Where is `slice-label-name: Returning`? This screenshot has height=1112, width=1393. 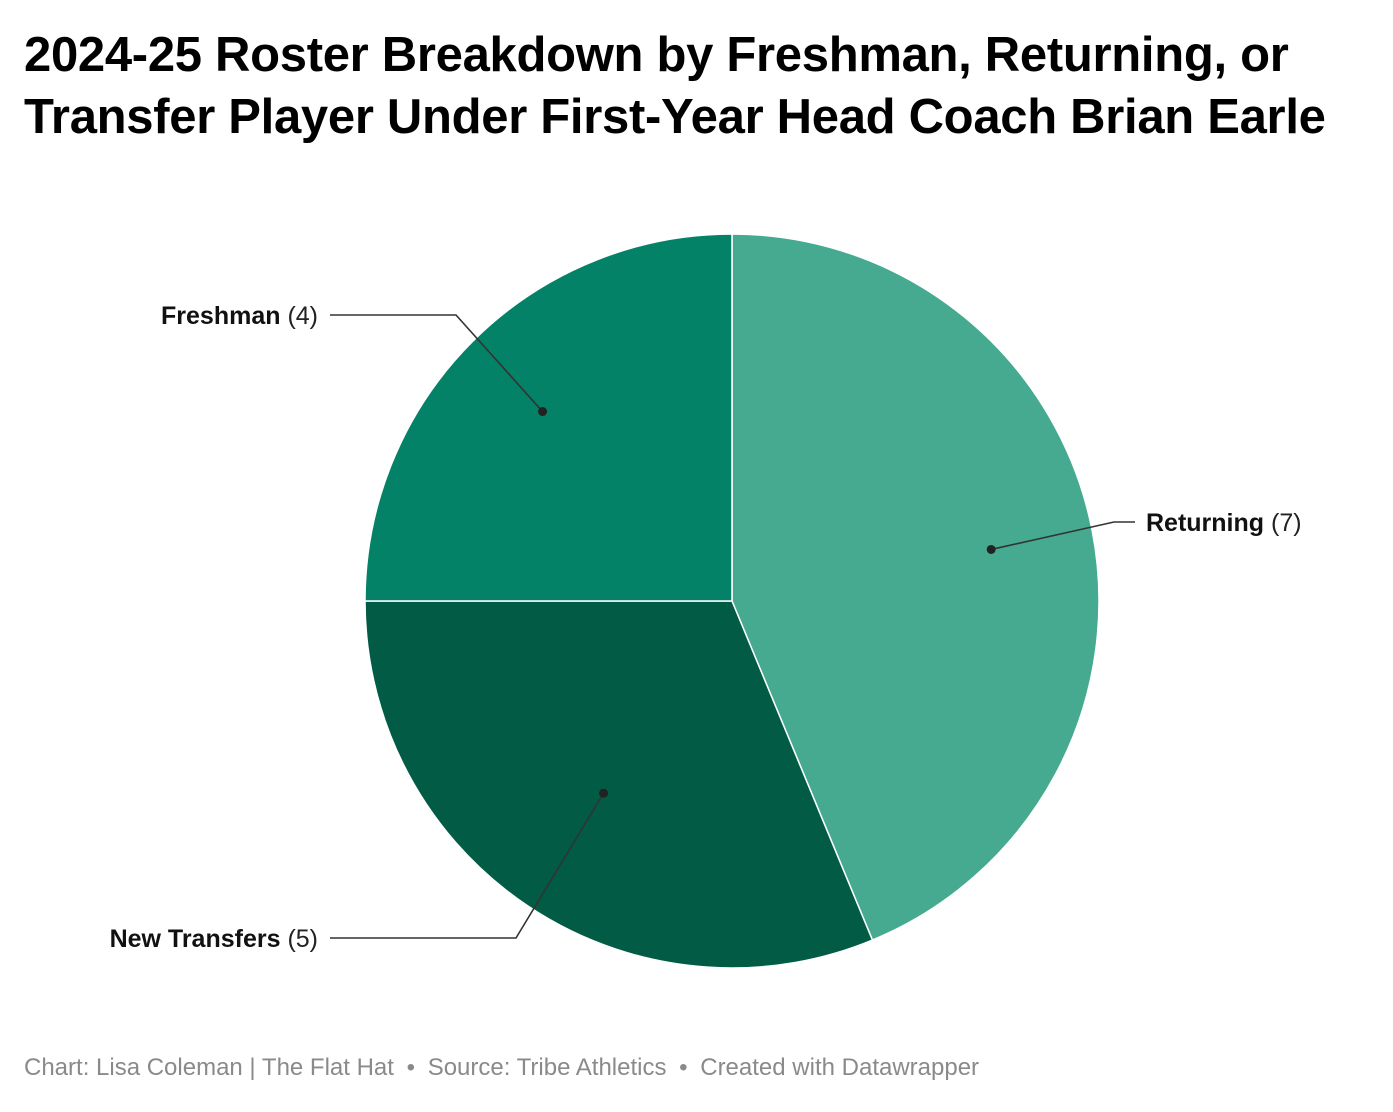 slice-label-name: Returning is located at coordinates (1205, 523).